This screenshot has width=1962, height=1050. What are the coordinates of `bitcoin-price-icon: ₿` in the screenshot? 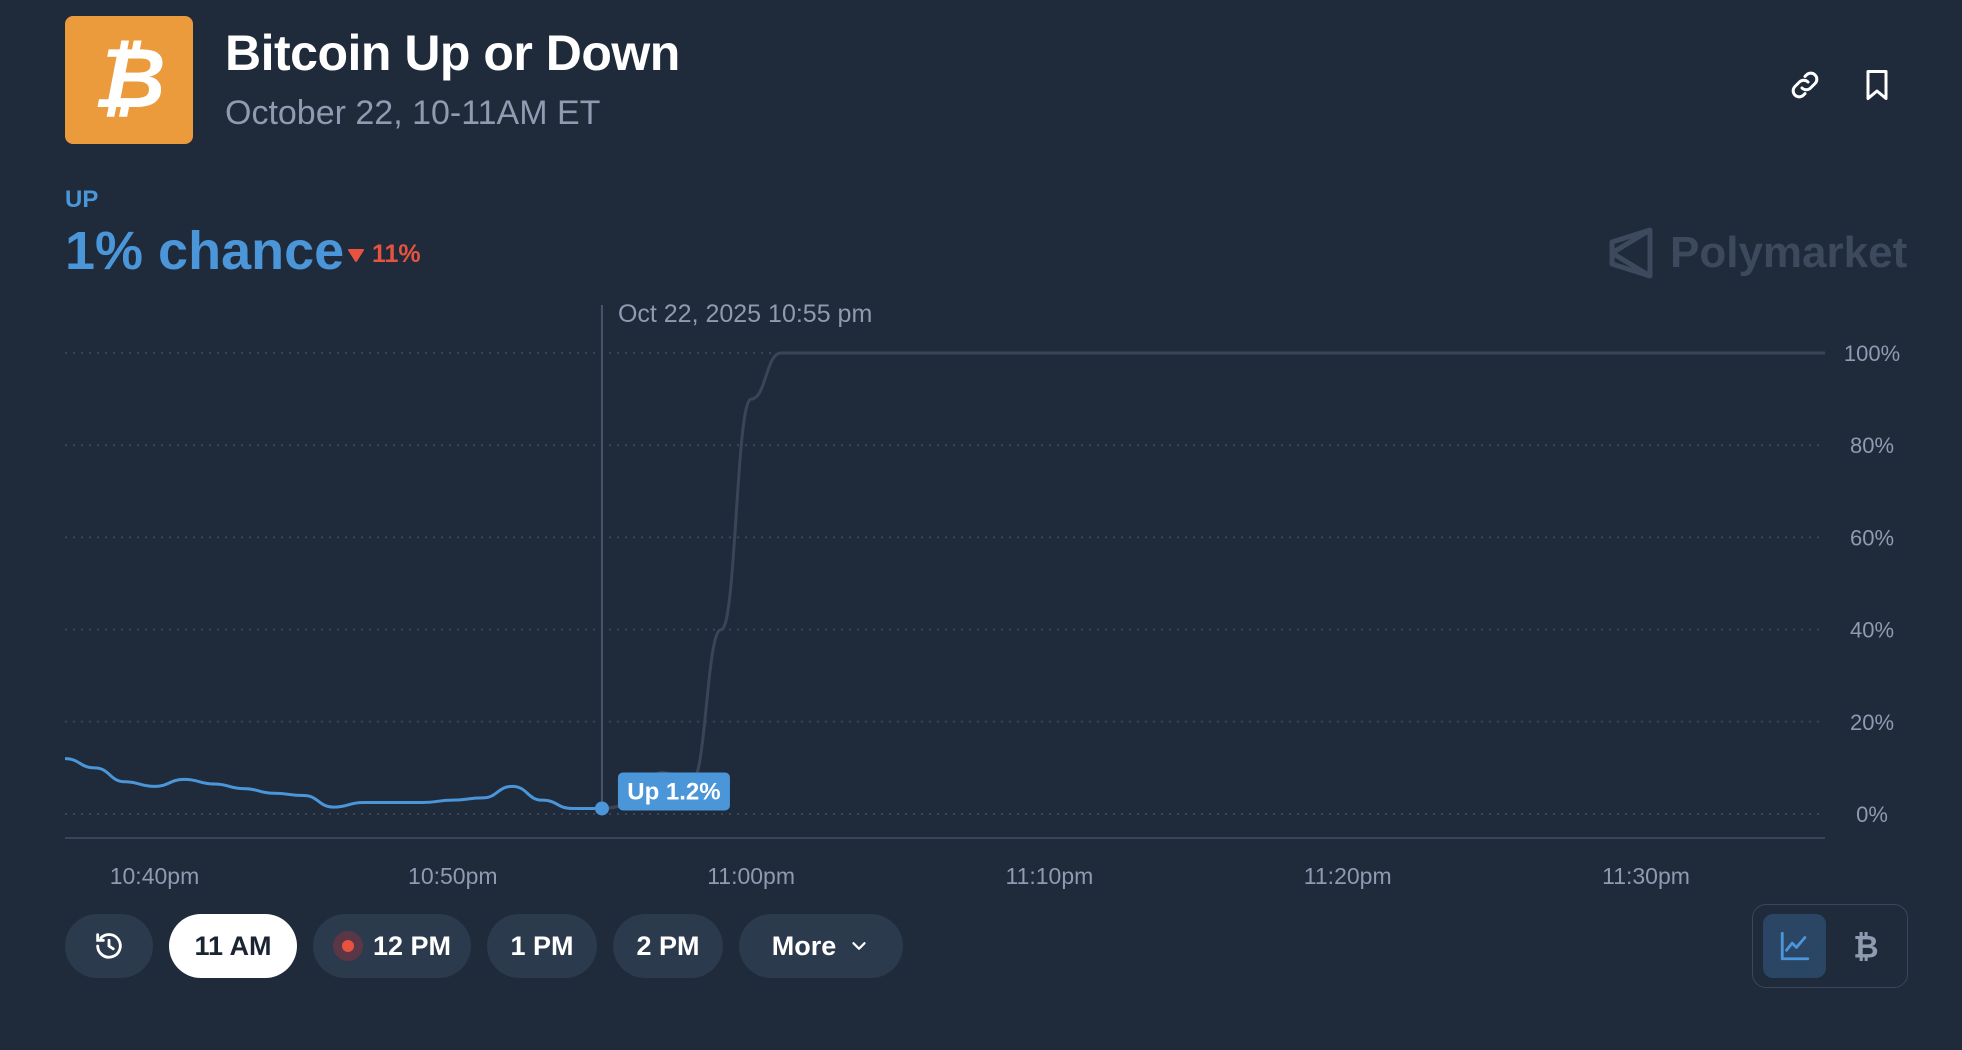 It's located at (1865, 946).